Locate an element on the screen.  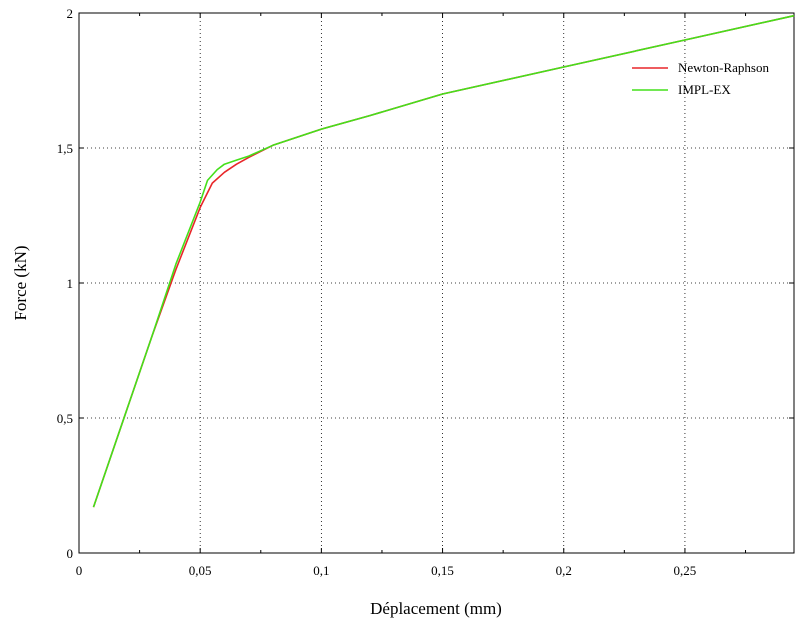
x-tick-label: 0,2 is located at coordinates (564, 570).